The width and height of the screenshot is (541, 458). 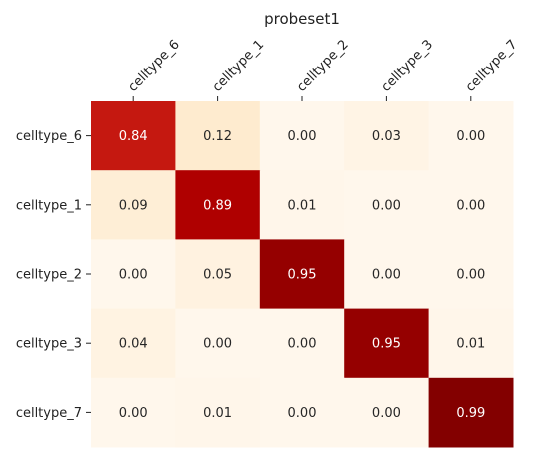 I want to click on cell-value-label-3-1: 0.00, so click(x=217, y=344).